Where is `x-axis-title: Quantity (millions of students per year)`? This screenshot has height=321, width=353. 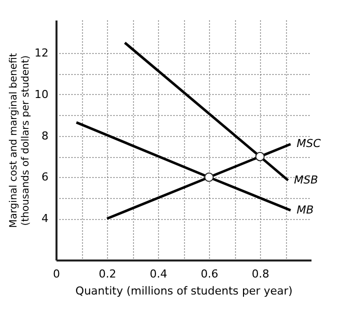
x-axis-title: Quantity (millions of students per year) is located at coordinates (184, 291).